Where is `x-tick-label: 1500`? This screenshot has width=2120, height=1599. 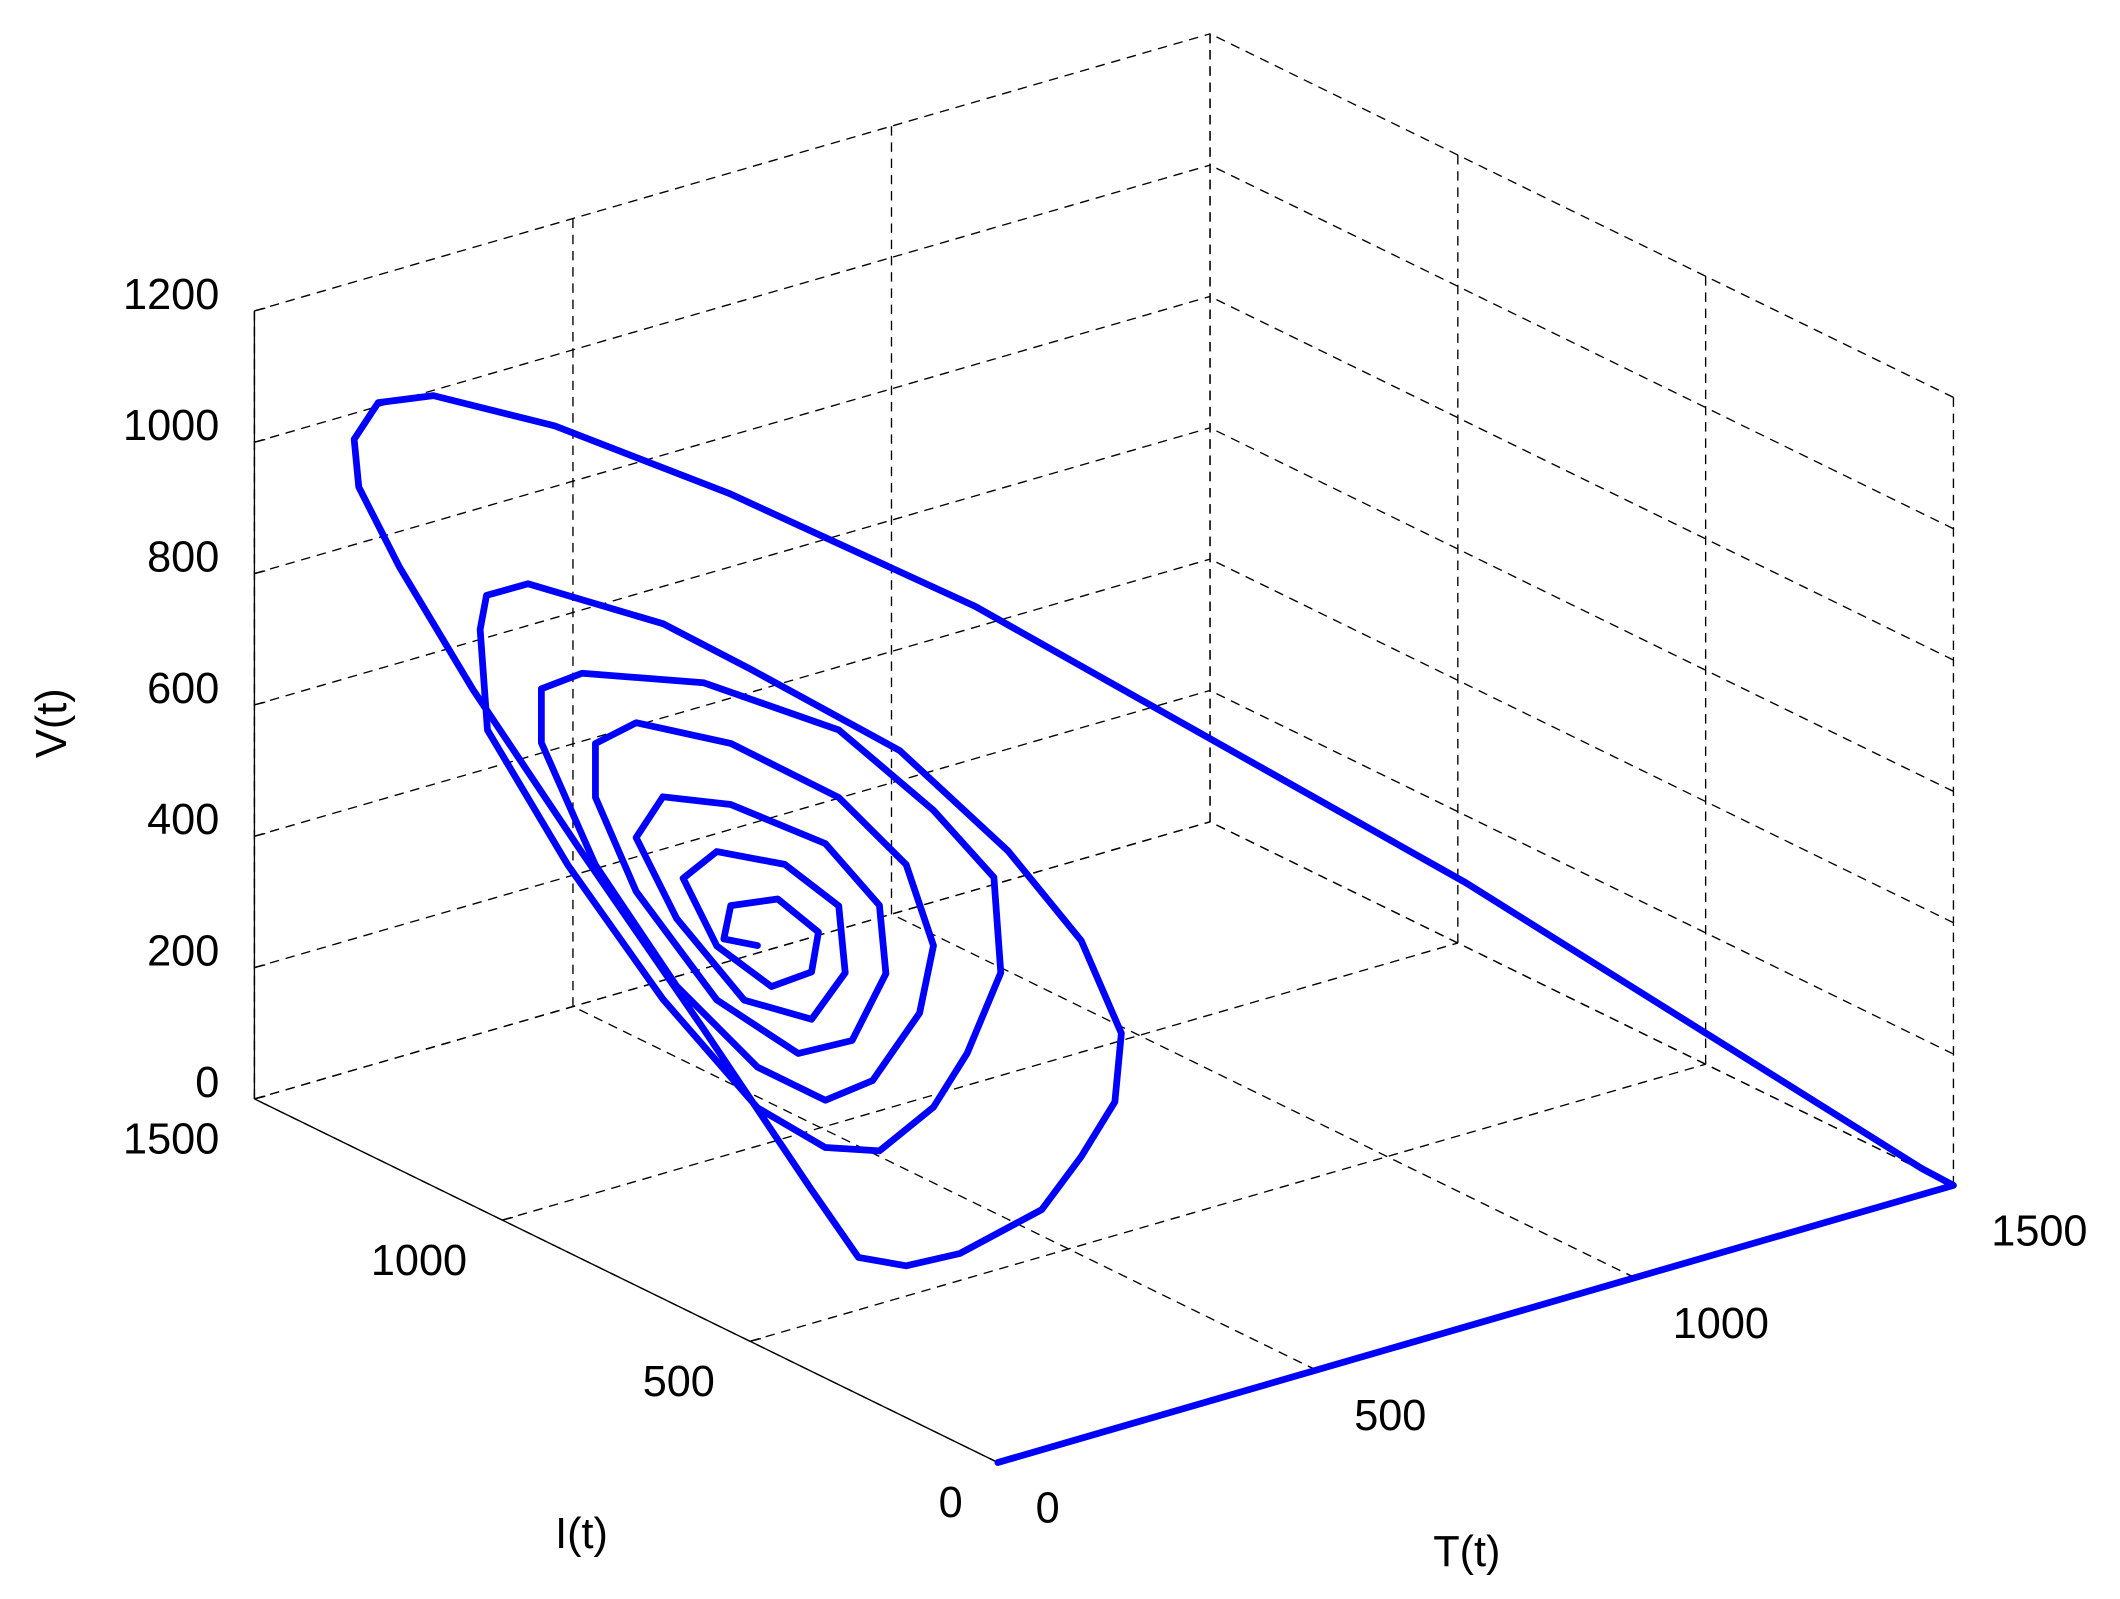 x-tick-label: 1500 is located at coordinates (2039, 1231).